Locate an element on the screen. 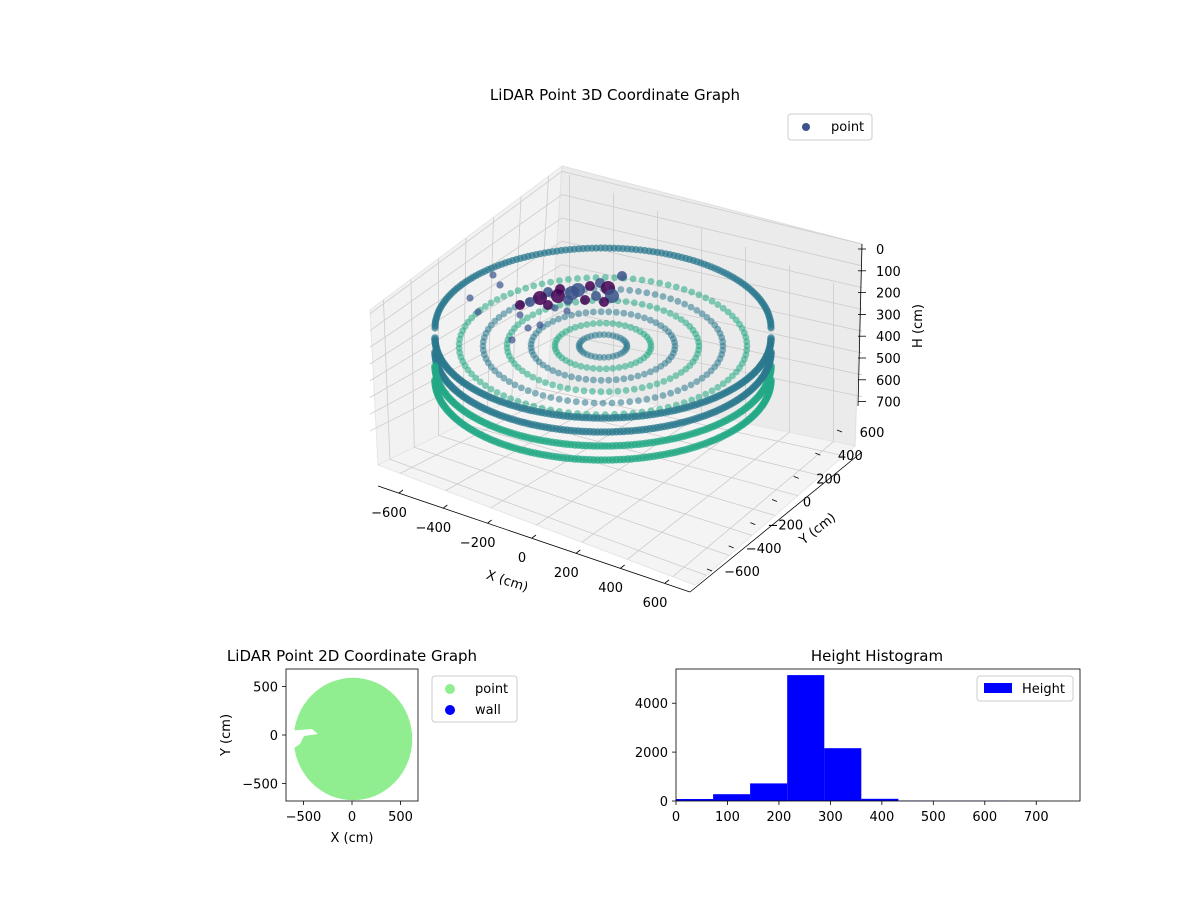 The image size is (1200, 900). legend-2d-point-marker is located at coordinates (450, 689).